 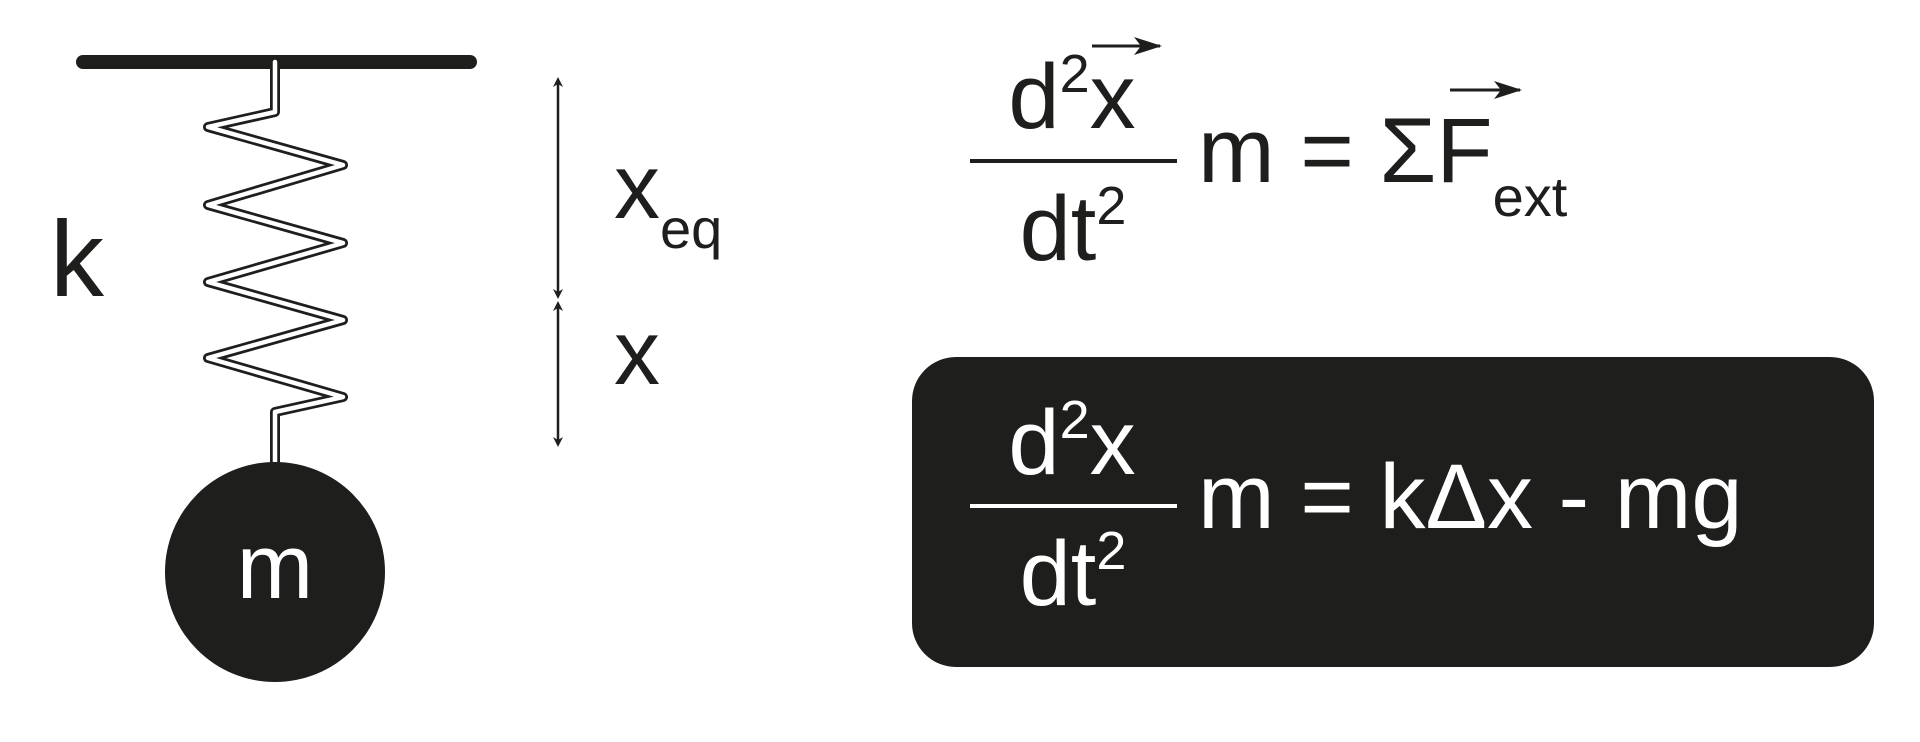 What do you see at coordinates (275, 567) in the screenshot?
I see `mass-label: m` at bounding box center [275, 567].